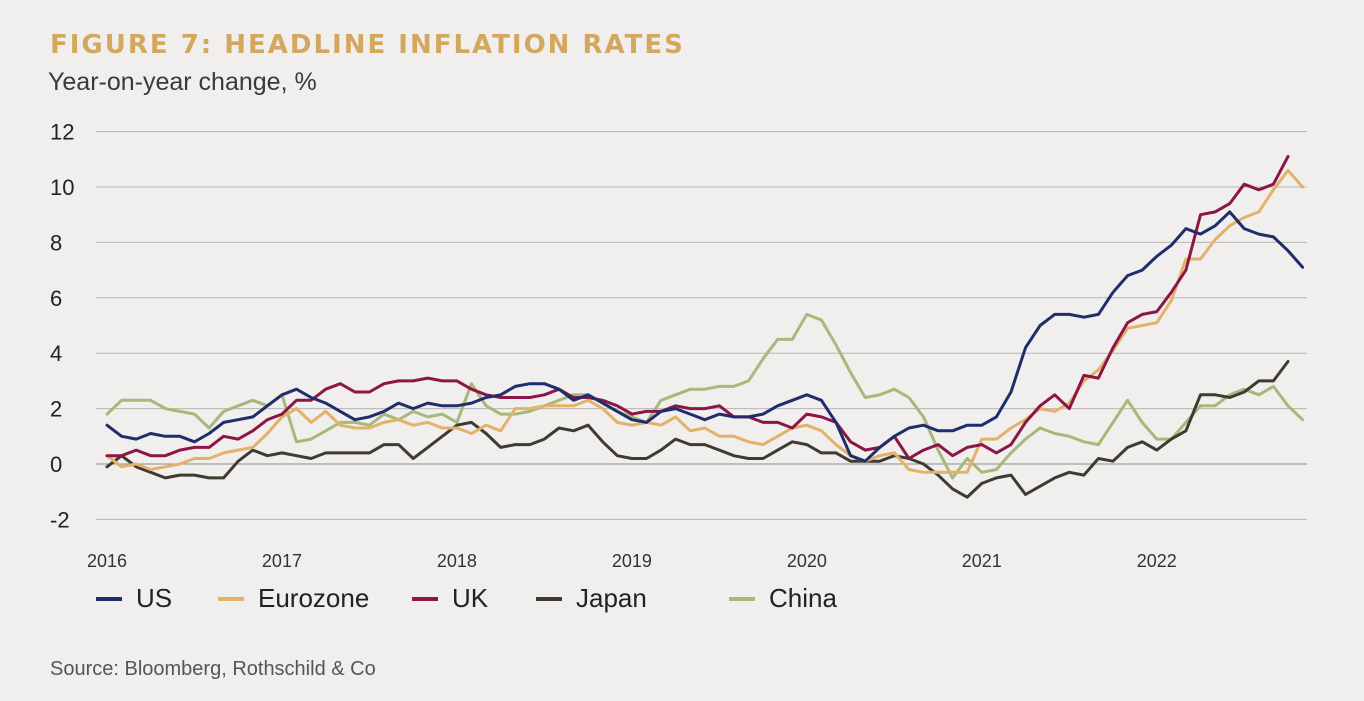 The height and width of the screenshot is (701, 1364). I want to click on y-tick-label: 2, so click(56, 409).